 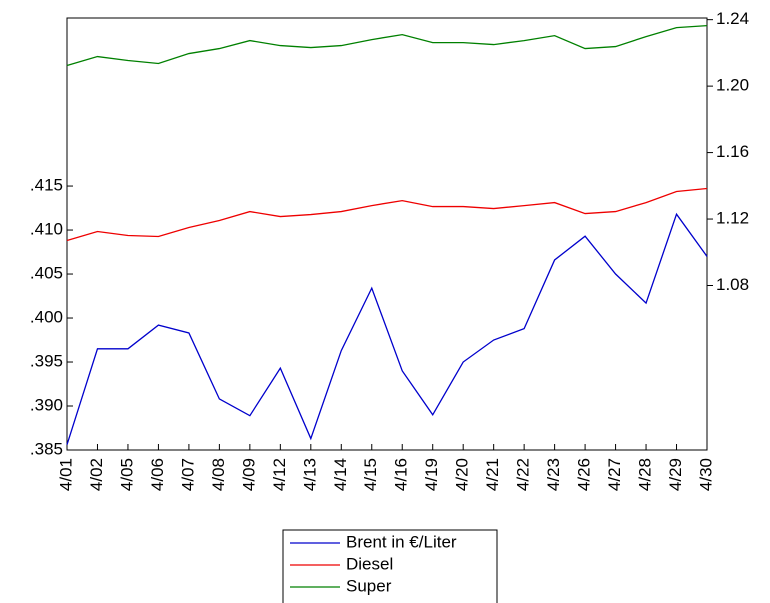 I want to click on legend-label: Super, so click(x=369, y=585).